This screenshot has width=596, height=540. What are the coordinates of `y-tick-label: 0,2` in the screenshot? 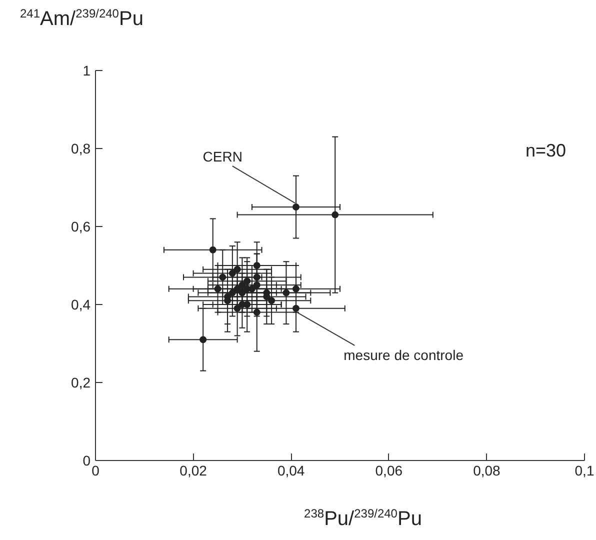 It's located at (81, 382).